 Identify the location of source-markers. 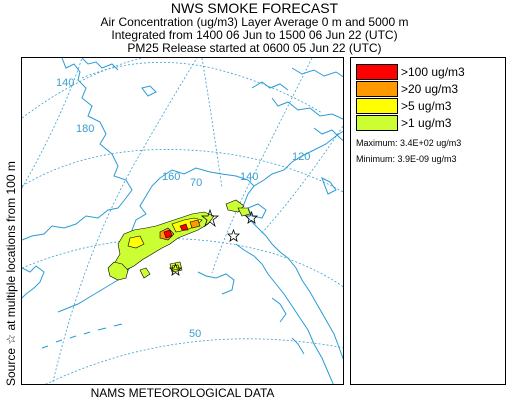
(213, 242).